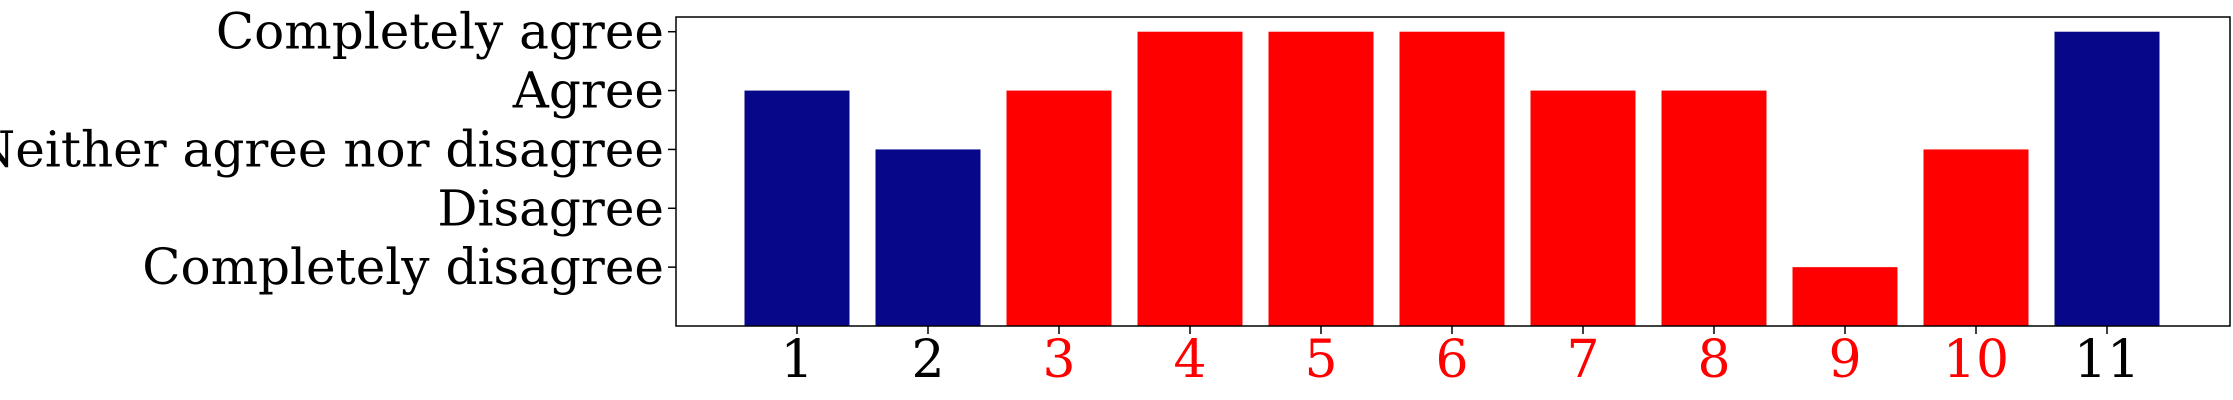 This screenshot has width=2233, height=400. Describe the element at coordinates (1582, 360) in the screenshot. I see `x-tick-label: 7` at that location.